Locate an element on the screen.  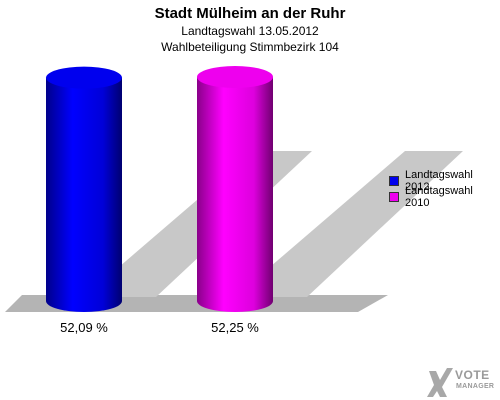
vote-manager-logo: VOTE MANAGER is located at coordinates (462, 381).